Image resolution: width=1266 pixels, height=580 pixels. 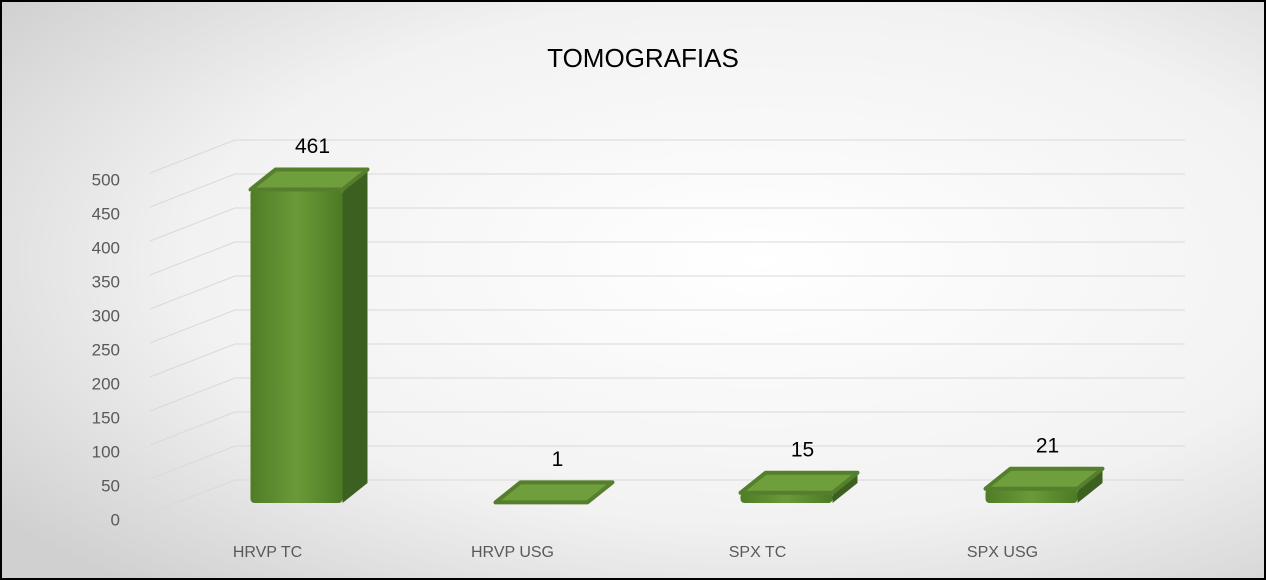 What do you see at coordinates (106, 179) in the screenshot?
I see `y-tick-label: 500` at bounding box center [106, 179].